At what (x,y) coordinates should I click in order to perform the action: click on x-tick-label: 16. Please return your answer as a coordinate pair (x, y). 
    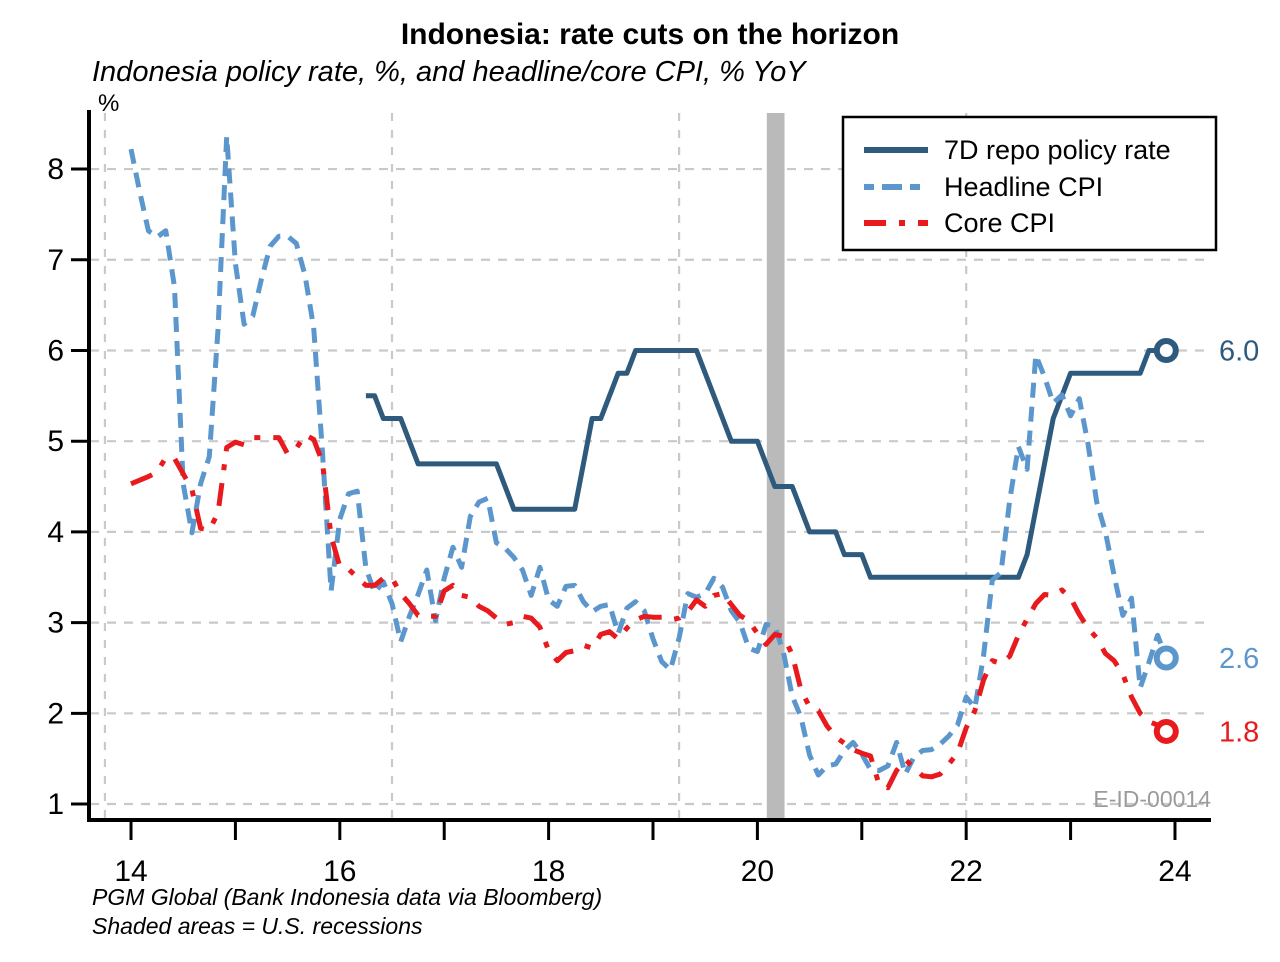
    Looking at the image, I should click on (339, 871).